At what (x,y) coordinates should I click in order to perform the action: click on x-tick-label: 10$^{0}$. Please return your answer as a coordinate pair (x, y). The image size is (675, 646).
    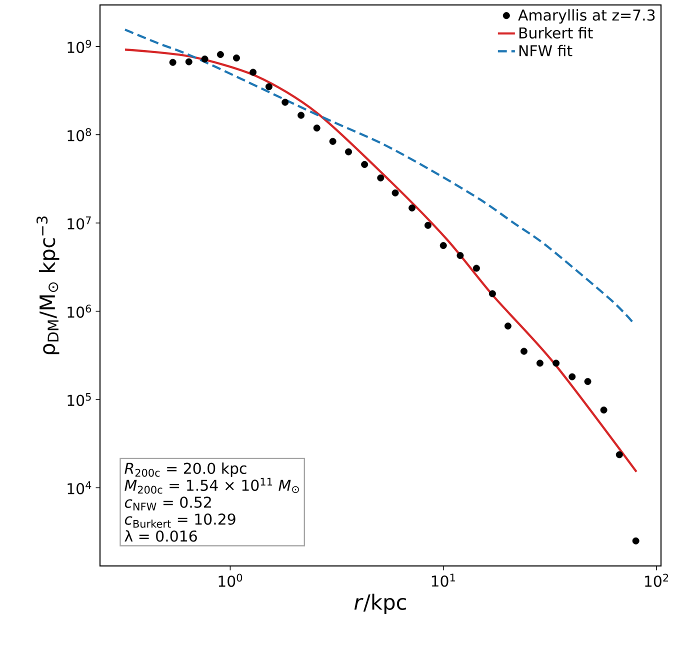
    Looking at the image, I should click on (230, 580).